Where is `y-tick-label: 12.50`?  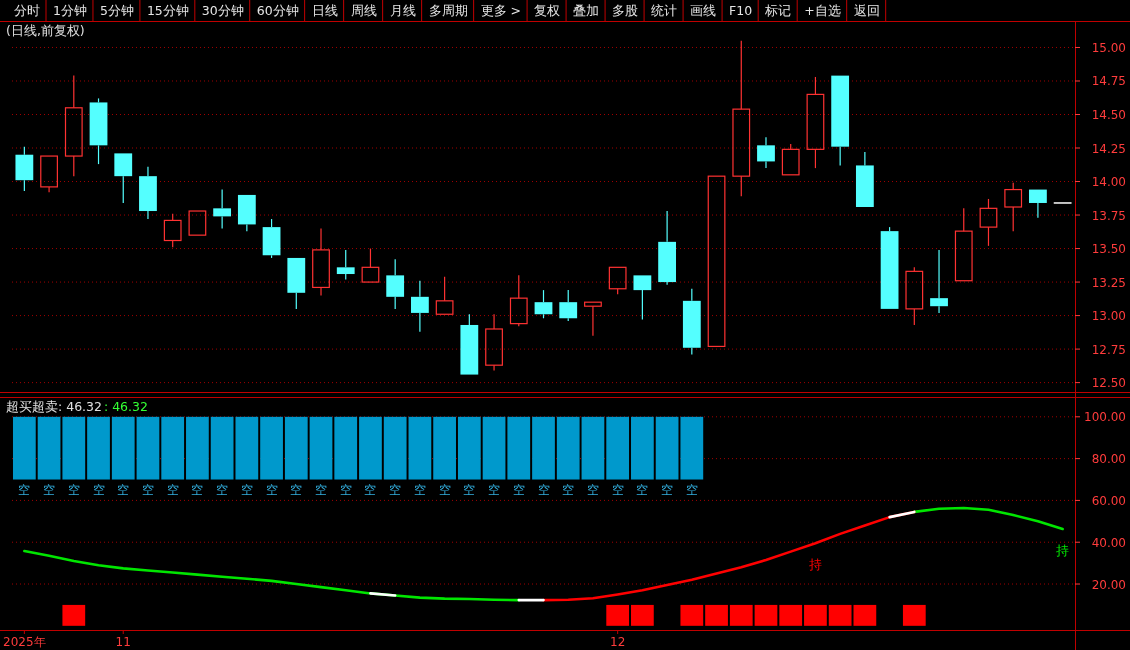 y-tick-label: 12.50 is located at coordinates (1108, 383).